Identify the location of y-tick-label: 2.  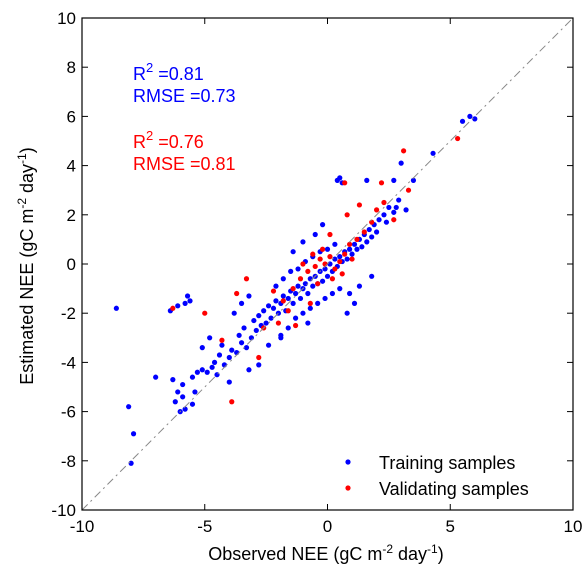
(71, 215).